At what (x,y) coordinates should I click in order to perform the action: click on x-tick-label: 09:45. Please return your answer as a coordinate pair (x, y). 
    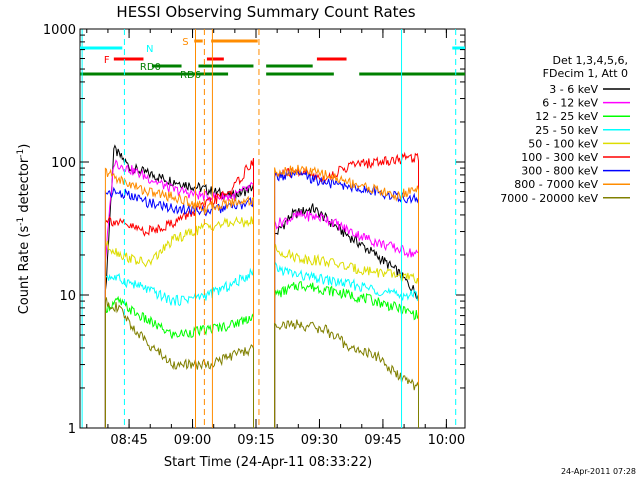
    Looking at the image, I should click on (382, 440).